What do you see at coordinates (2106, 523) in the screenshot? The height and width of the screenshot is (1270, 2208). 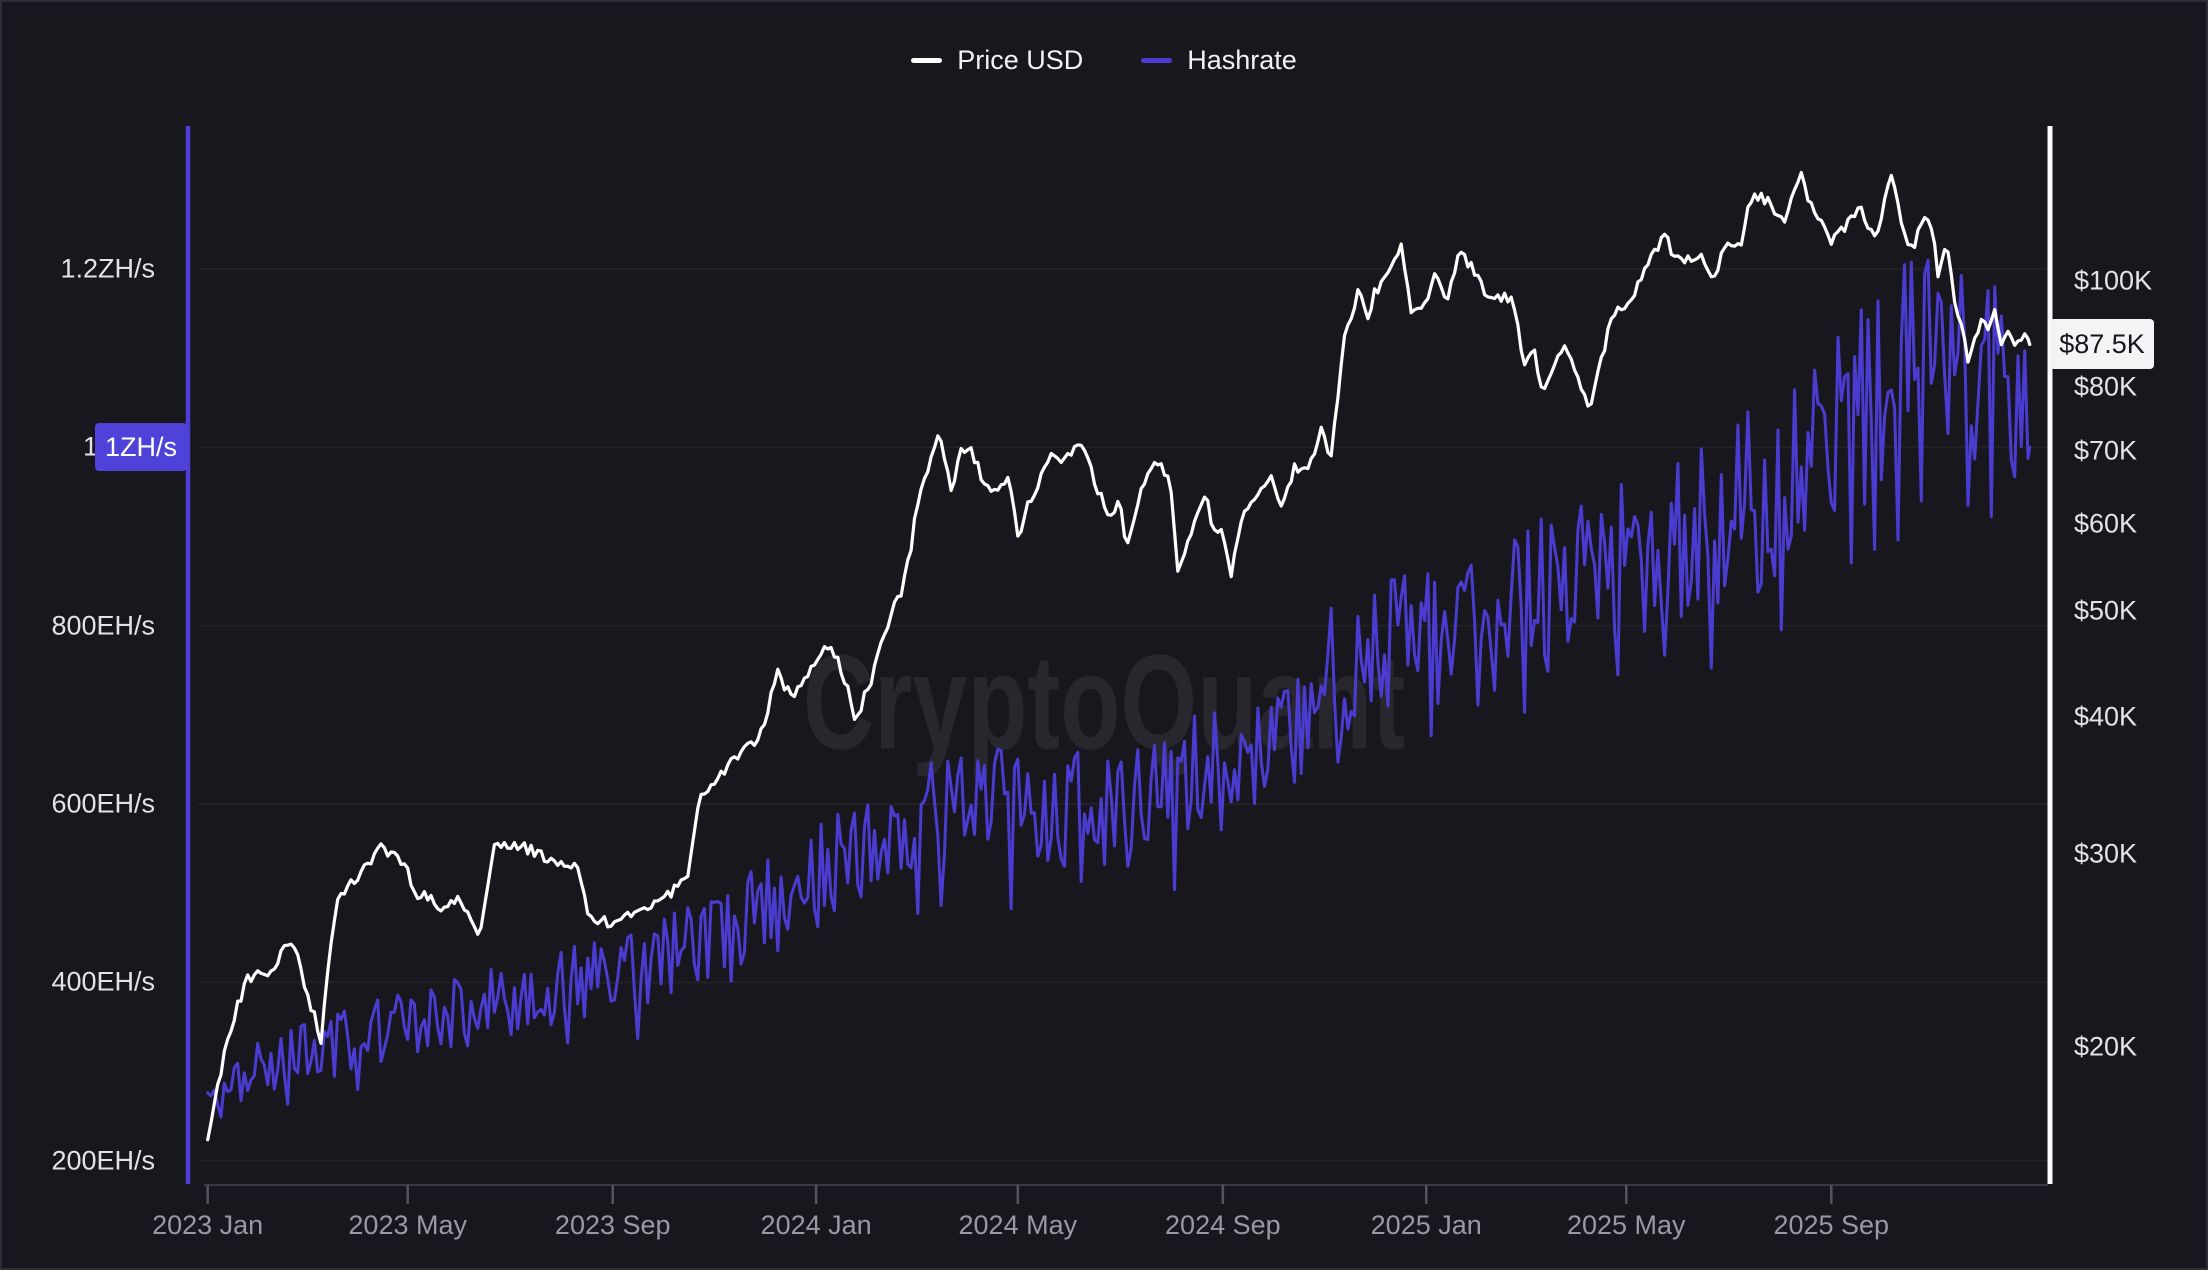 I see `y-axis-label-right: $60K` at bounding box center [2106, 523].